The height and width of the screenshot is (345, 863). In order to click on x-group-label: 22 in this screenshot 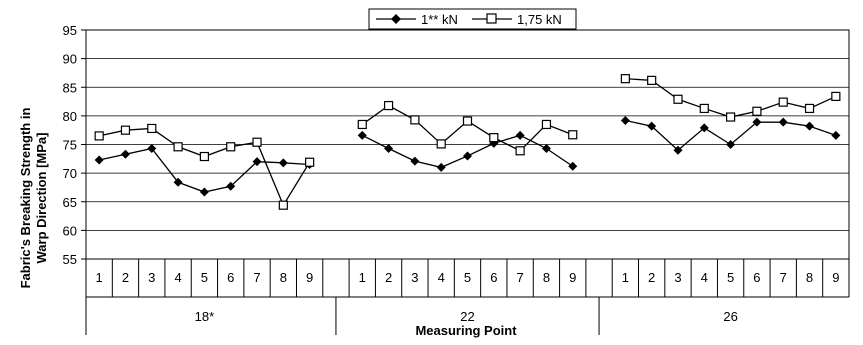, I will do `click(467, 316)`.